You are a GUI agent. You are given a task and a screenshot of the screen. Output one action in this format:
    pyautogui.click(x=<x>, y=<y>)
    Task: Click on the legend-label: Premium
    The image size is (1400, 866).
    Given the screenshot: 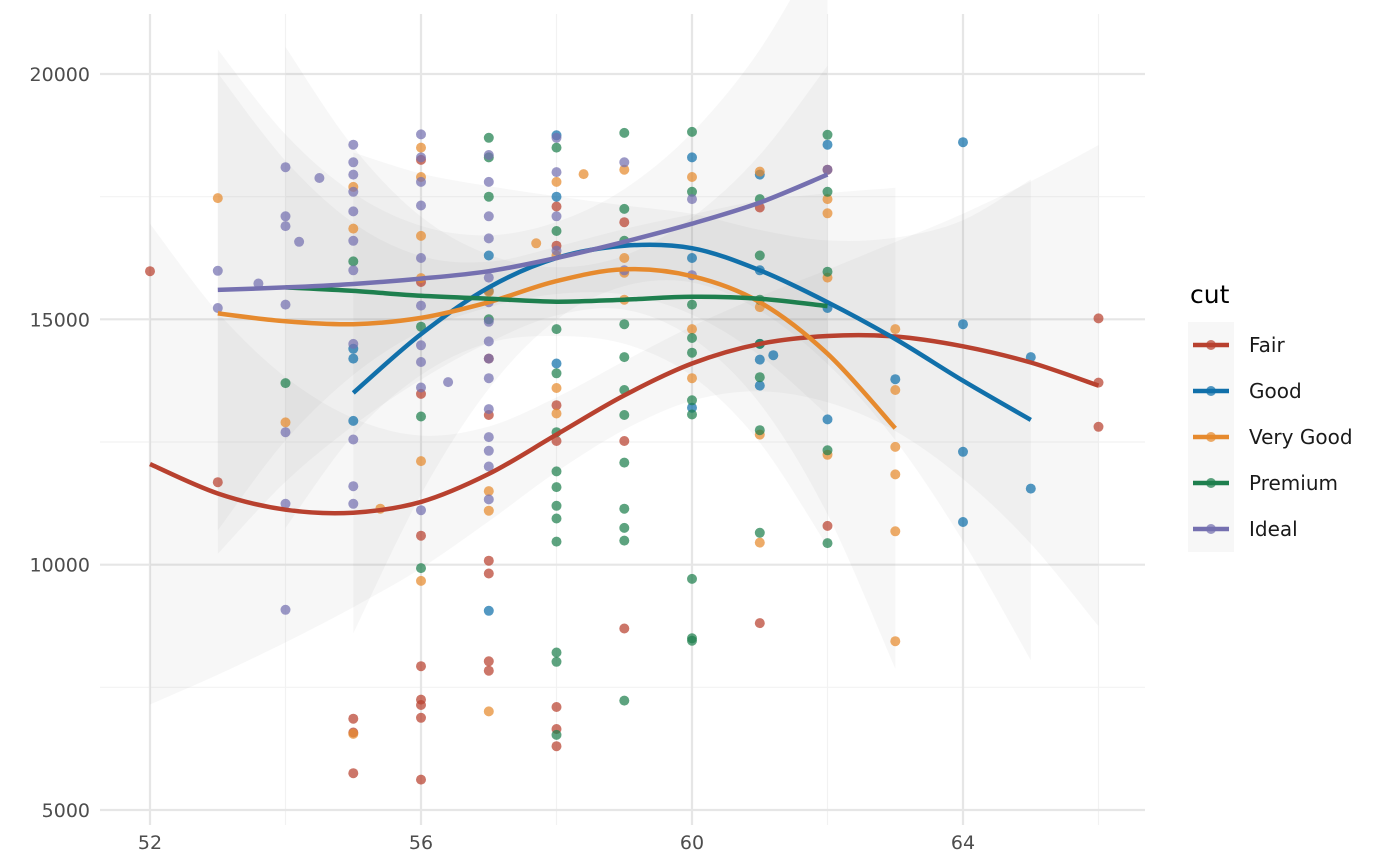 What is the action you would take?
    pyautogui.click(x=1293, y=483)
    